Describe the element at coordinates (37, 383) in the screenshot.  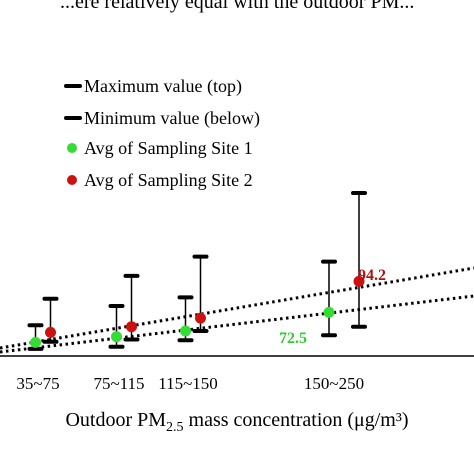
I see `x-tick-label: 35~75` at that location.